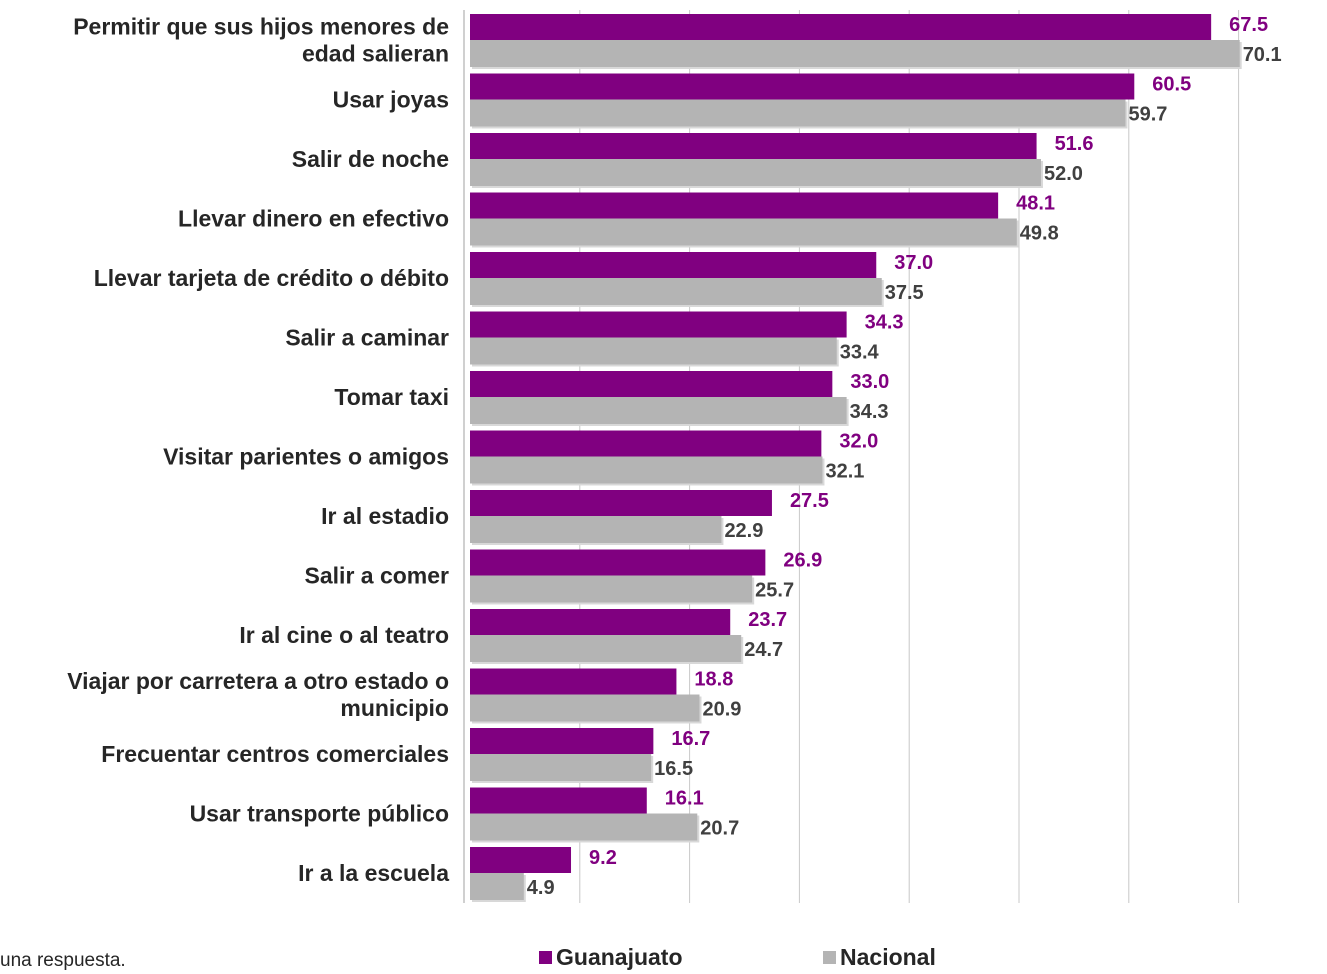  What do you see at coordinates (1039, 234) in the screenshot?
I see `value-label-nacional: 49.8` at bounding box center [1039, 234].